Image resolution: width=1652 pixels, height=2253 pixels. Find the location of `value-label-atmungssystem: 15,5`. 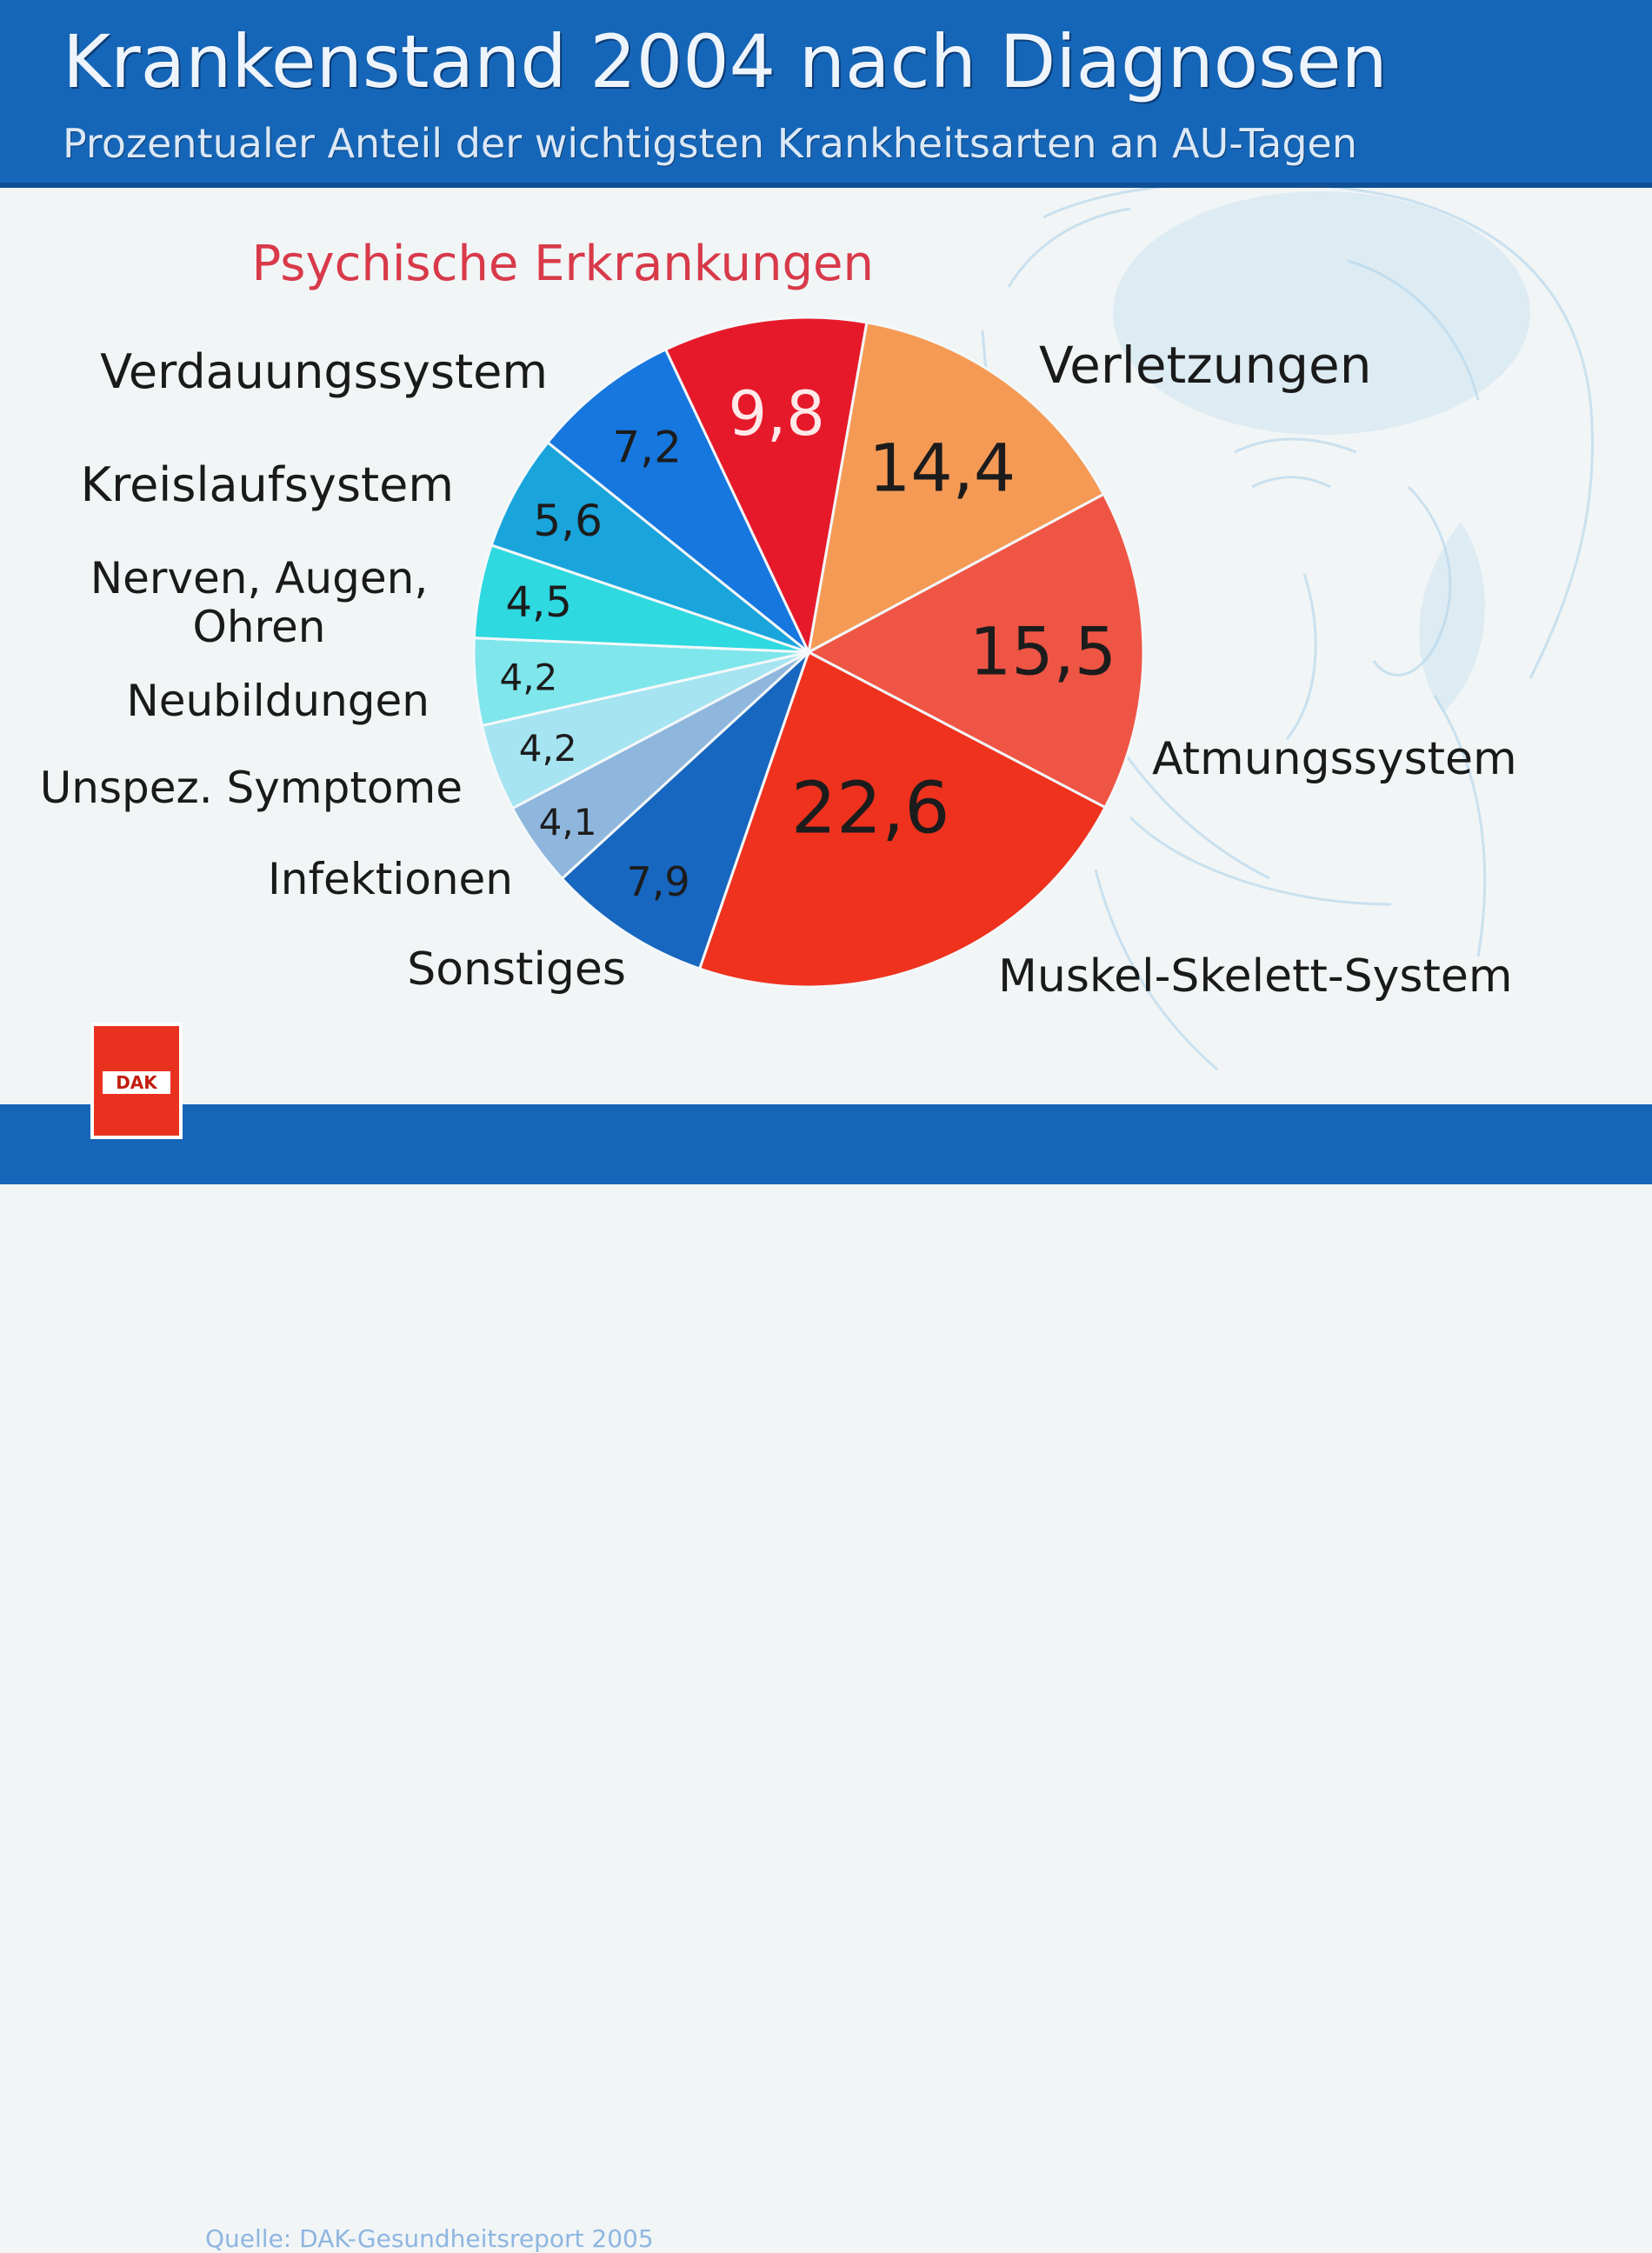

value-label-atmungssystem: 15,5 is located at coordinates (1042, 651).